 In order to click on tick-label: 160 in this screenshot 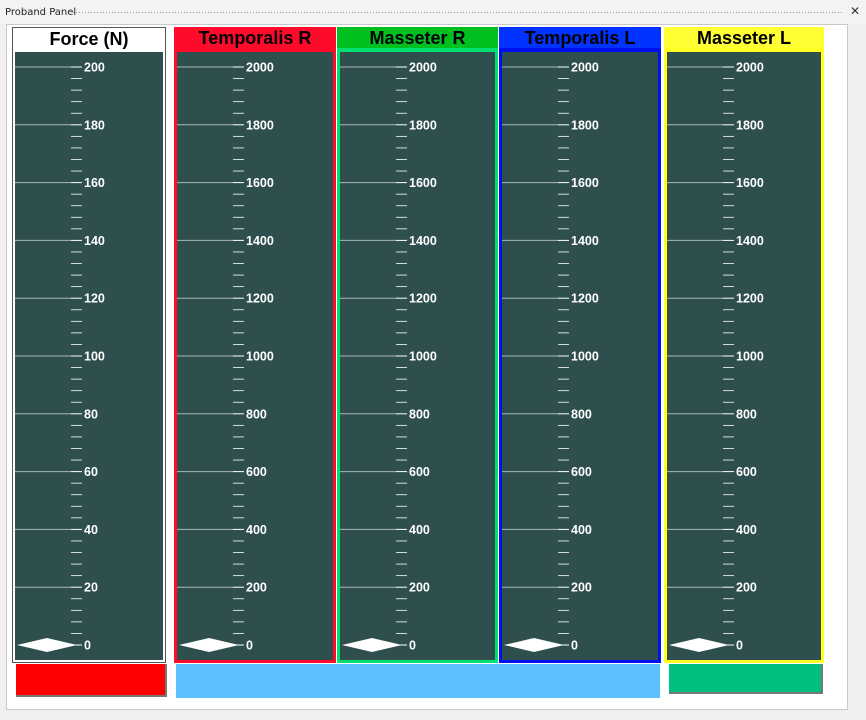, I will do `click(94, 183)`.